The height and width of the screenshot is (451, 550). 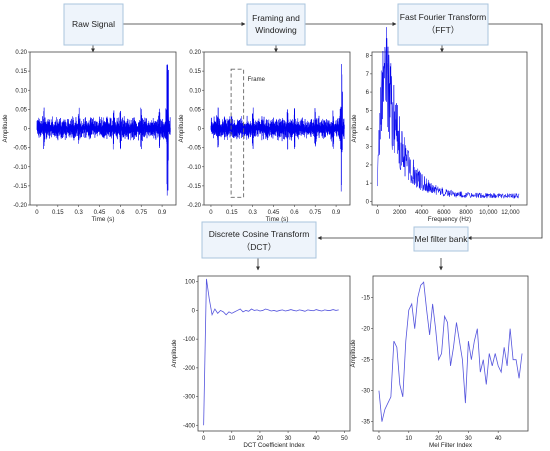 I want to click on x-axis-label: Mel Filter Index, so click(x=451, y=445).